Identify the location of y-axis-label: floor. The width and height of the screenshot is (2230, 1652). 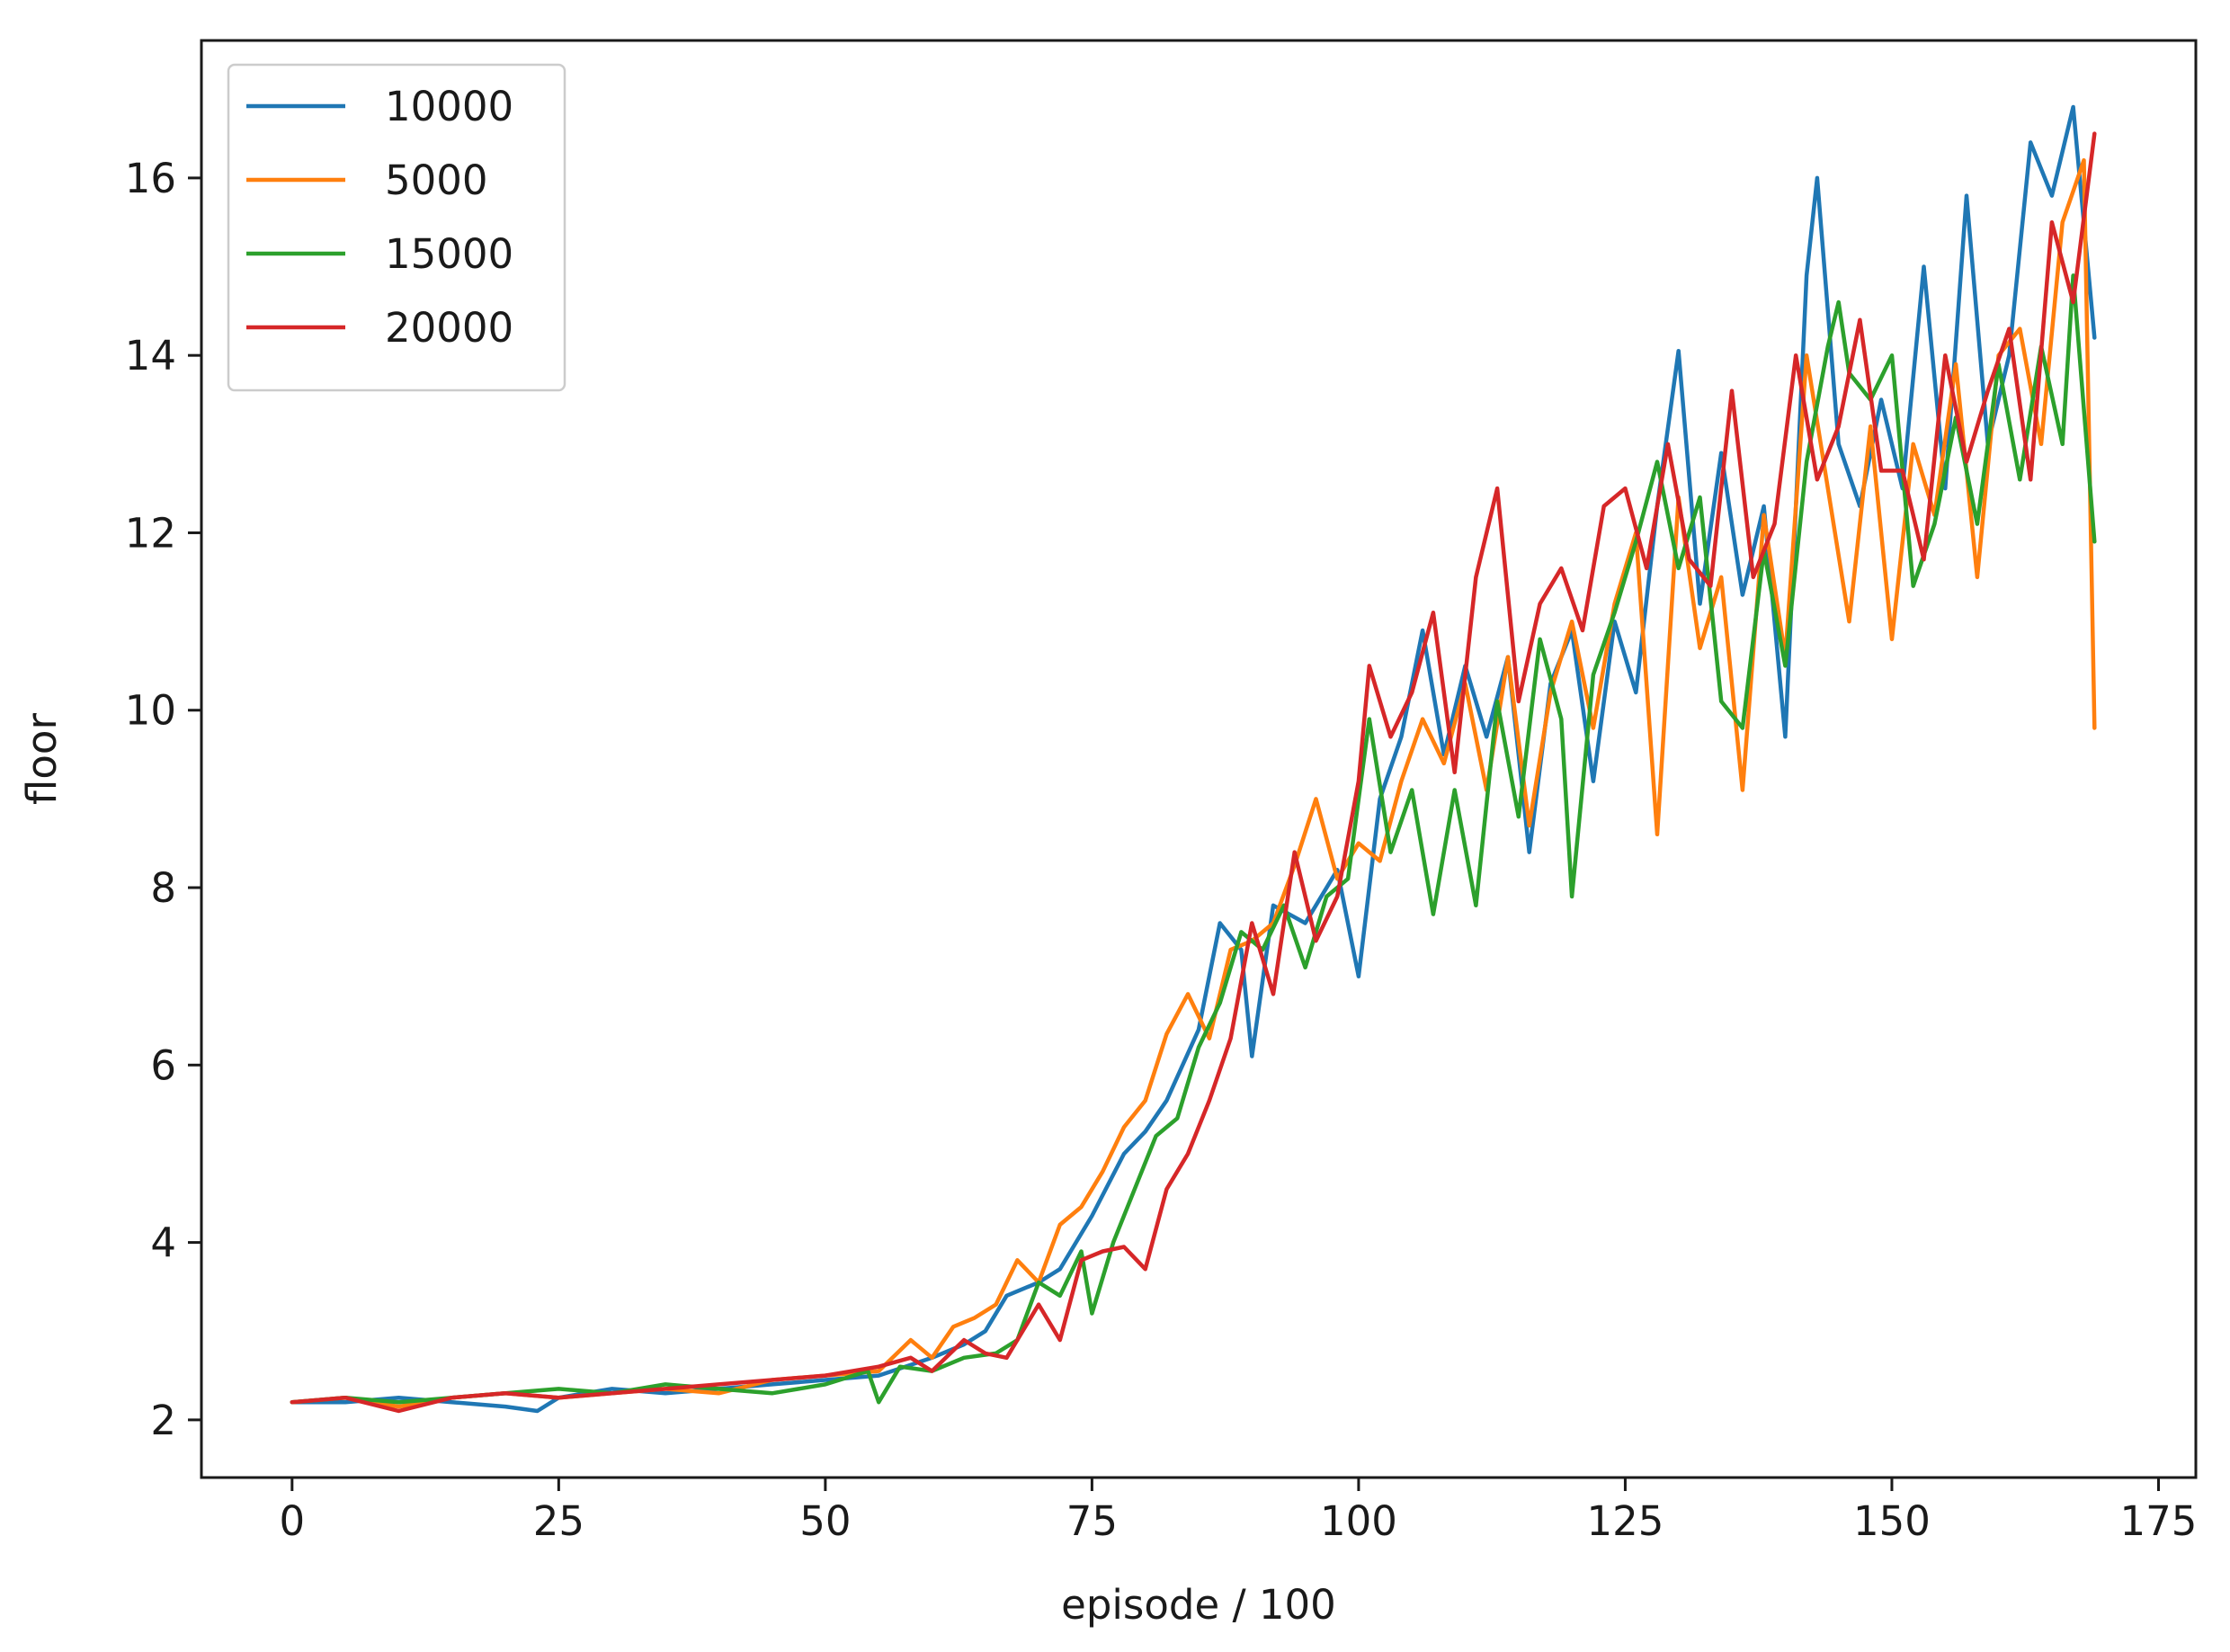
(42, 759).